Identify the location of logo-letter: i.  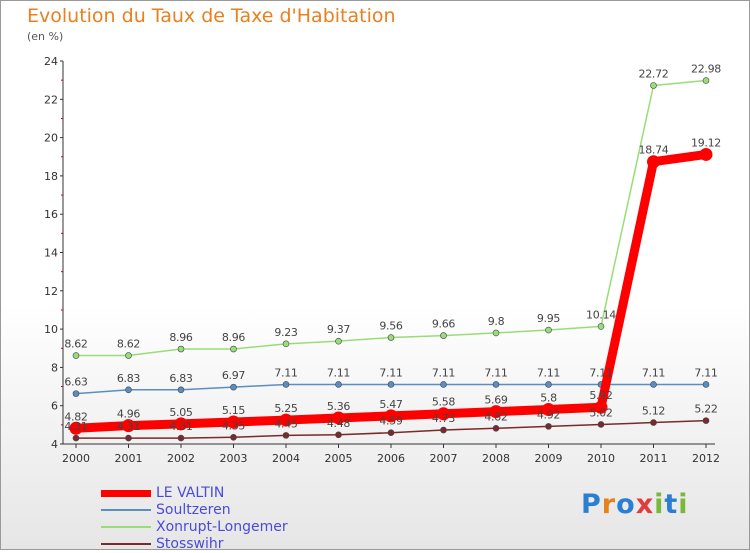
(659, 504).